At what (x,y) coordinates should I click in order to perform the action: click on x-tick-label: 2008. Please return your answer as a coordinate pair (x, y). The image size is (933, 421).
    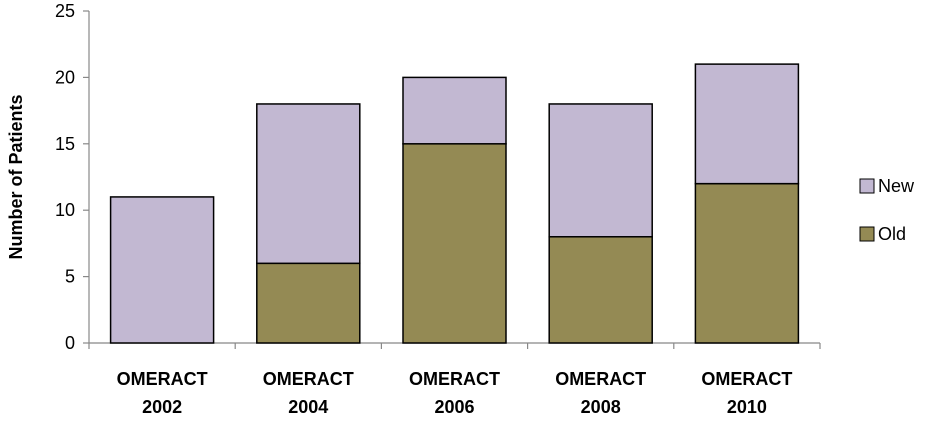
    Looking at the image, I should click on (601, 407).